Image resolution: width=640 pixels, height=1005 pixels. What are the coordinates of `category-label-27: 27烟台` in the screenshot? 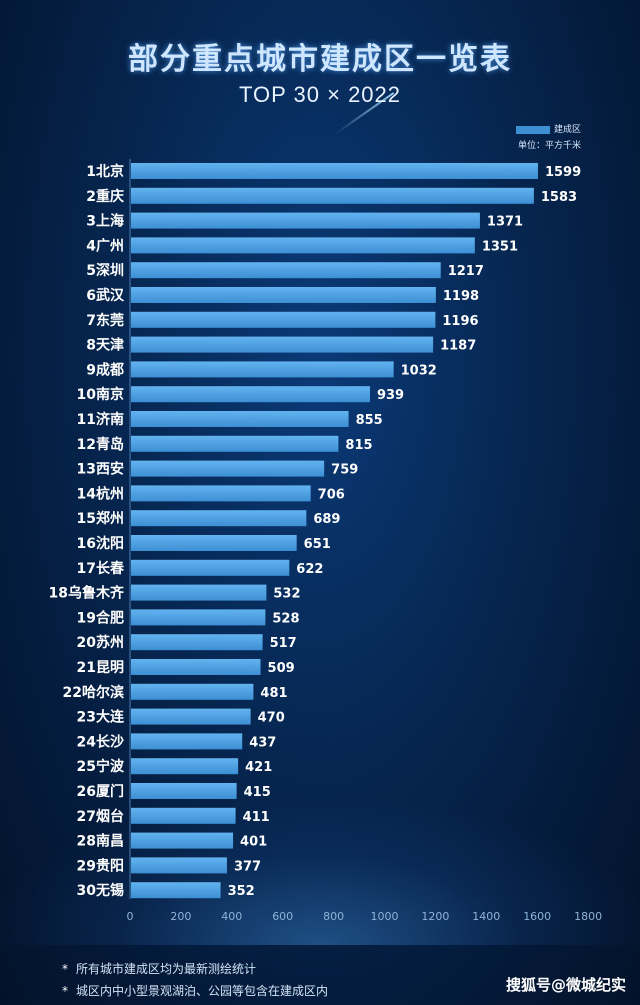 It's located at (100, 816).